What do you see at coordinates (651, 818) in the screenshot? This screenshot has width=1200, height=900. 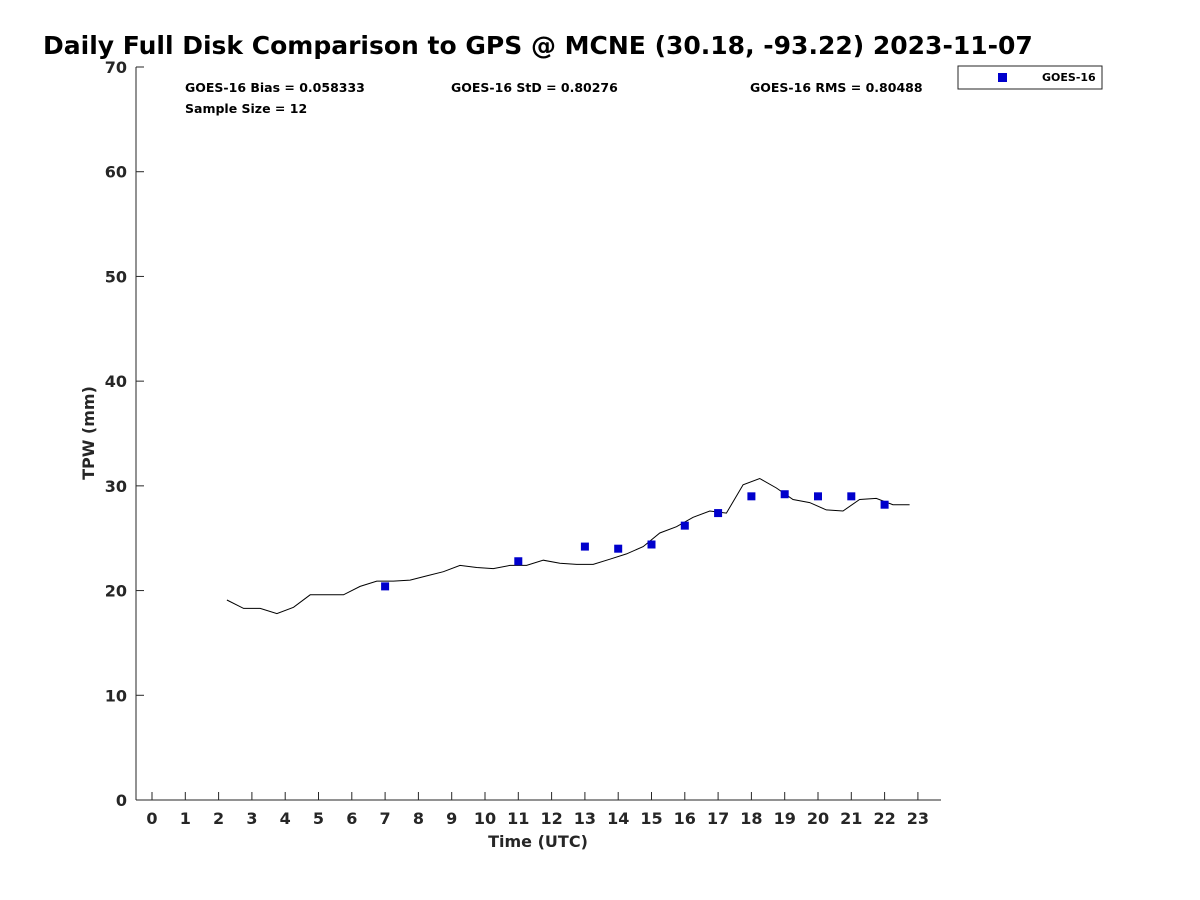 I see `x-tick-label: 15` at bounding box center [651, 818].